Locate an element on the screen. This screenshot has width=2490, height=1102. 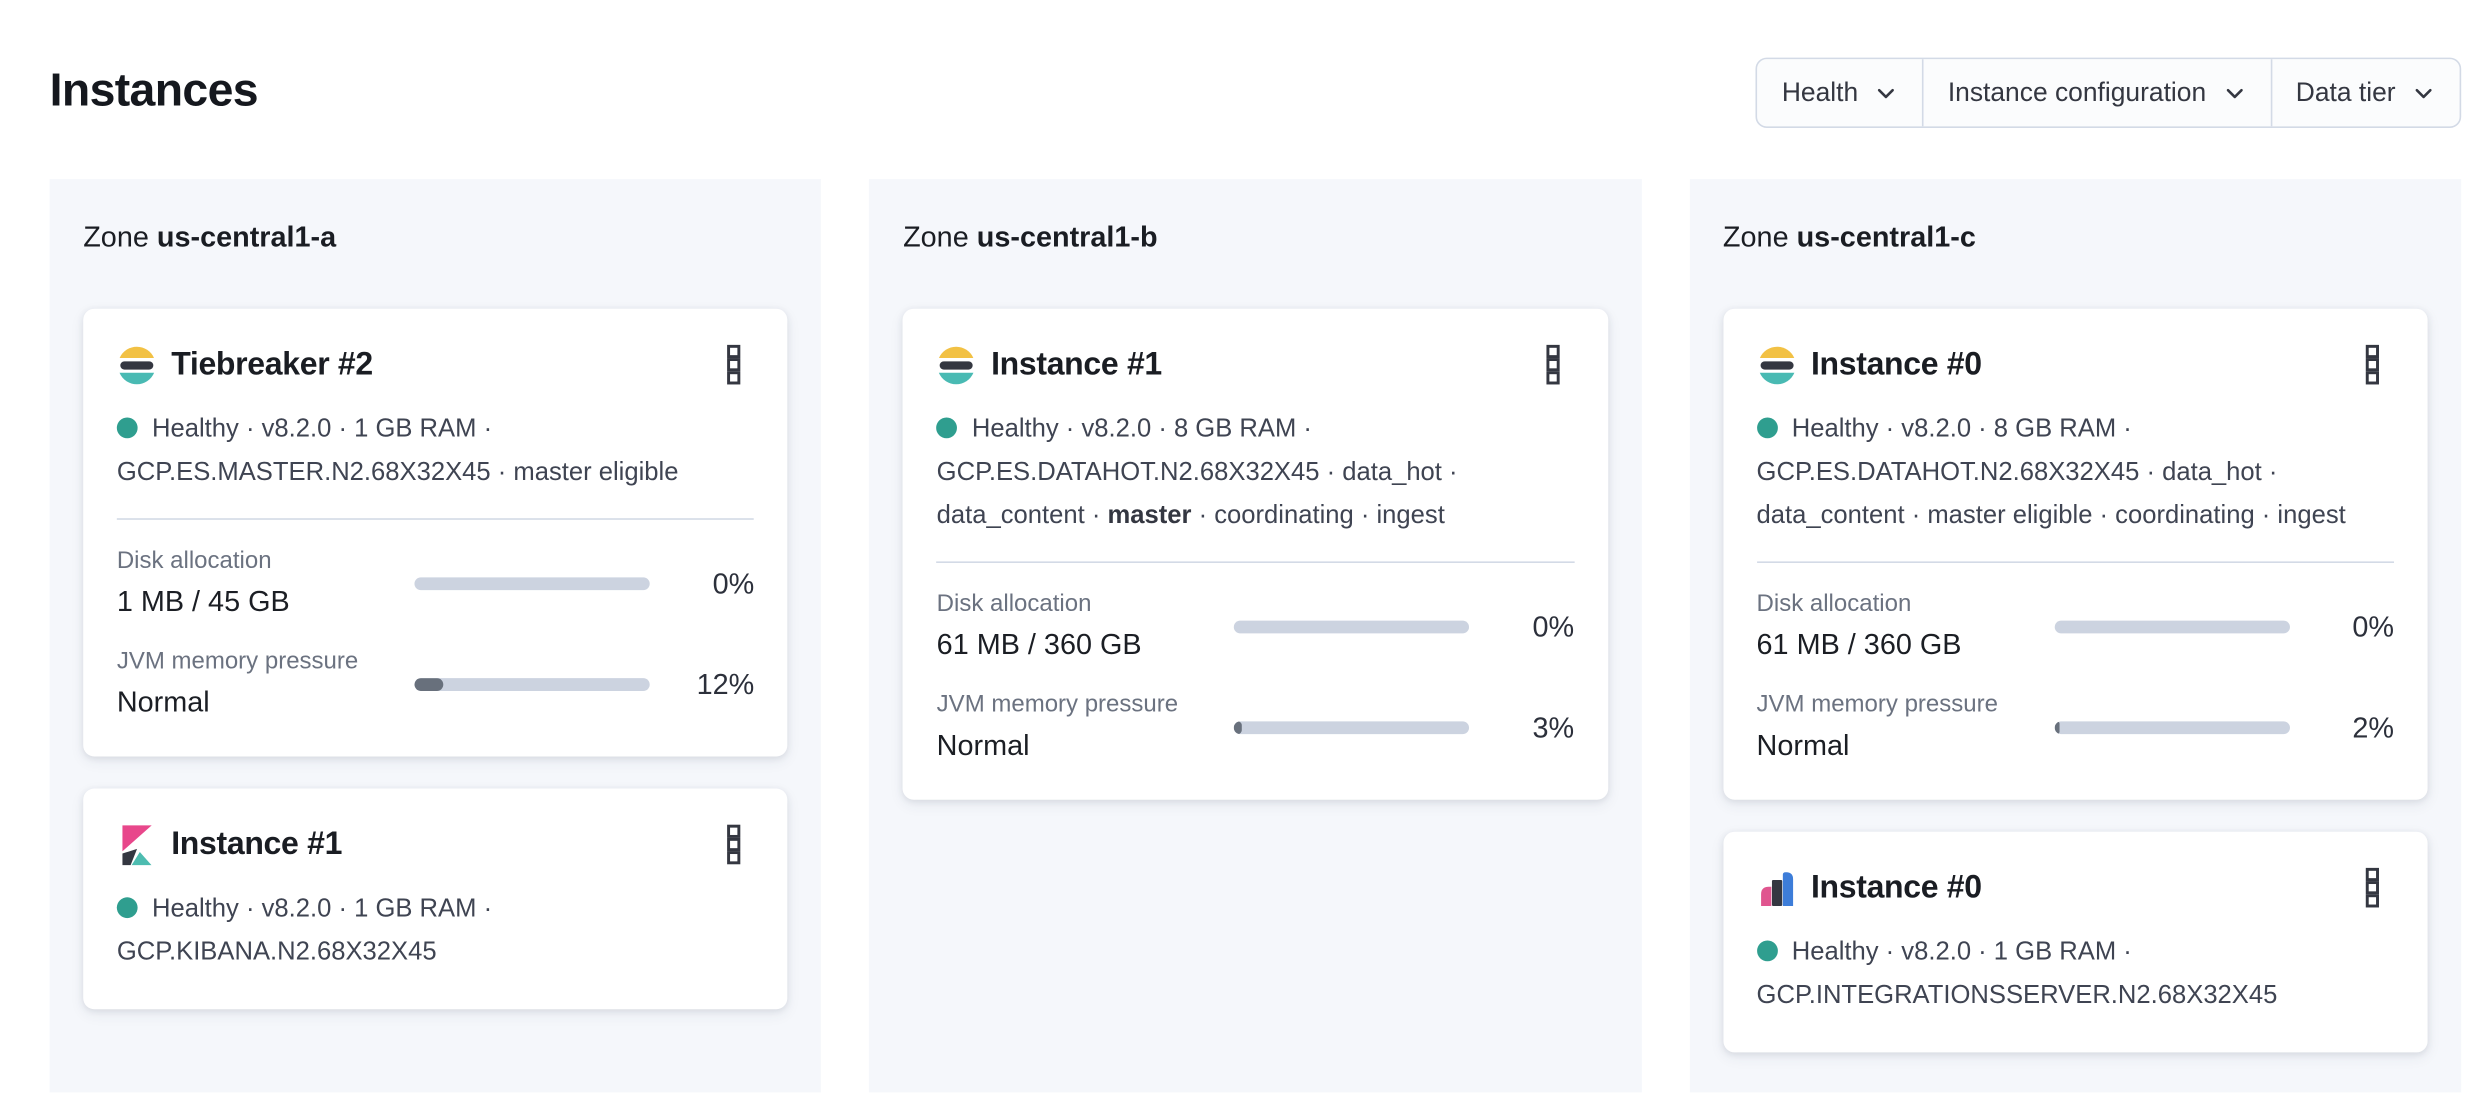
instance-meta-line: GCP.INTEGRATIONSSERVER.N2.68X32X45 is located at coordinates (2075, 995).